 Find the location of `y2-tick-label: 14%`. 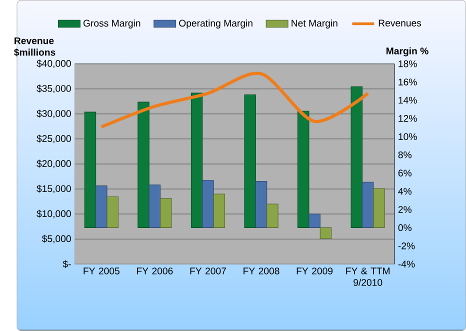

y2-tick-label: 14% is located at coordinates (407, 100).